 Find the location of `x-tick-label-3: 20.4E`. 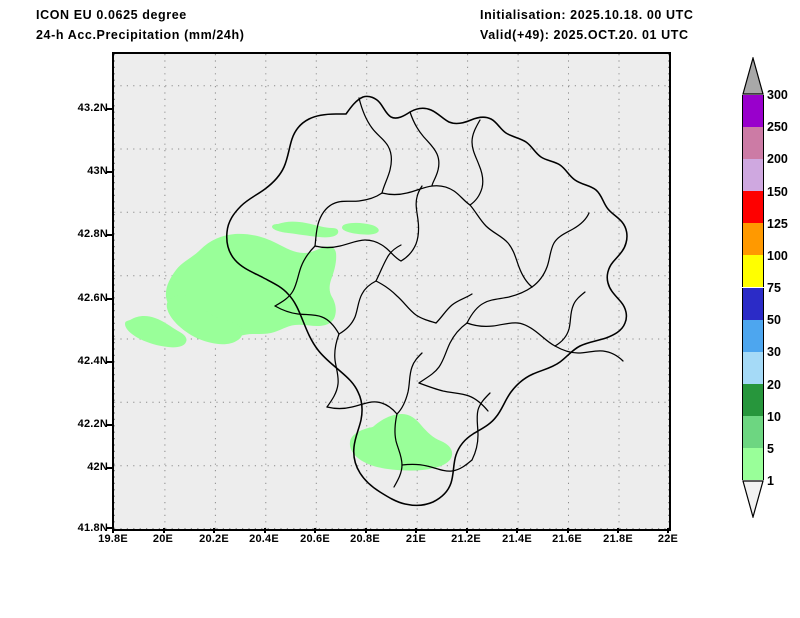

x-tick-label-3: 20.4E is located at coordinates (264, 539).